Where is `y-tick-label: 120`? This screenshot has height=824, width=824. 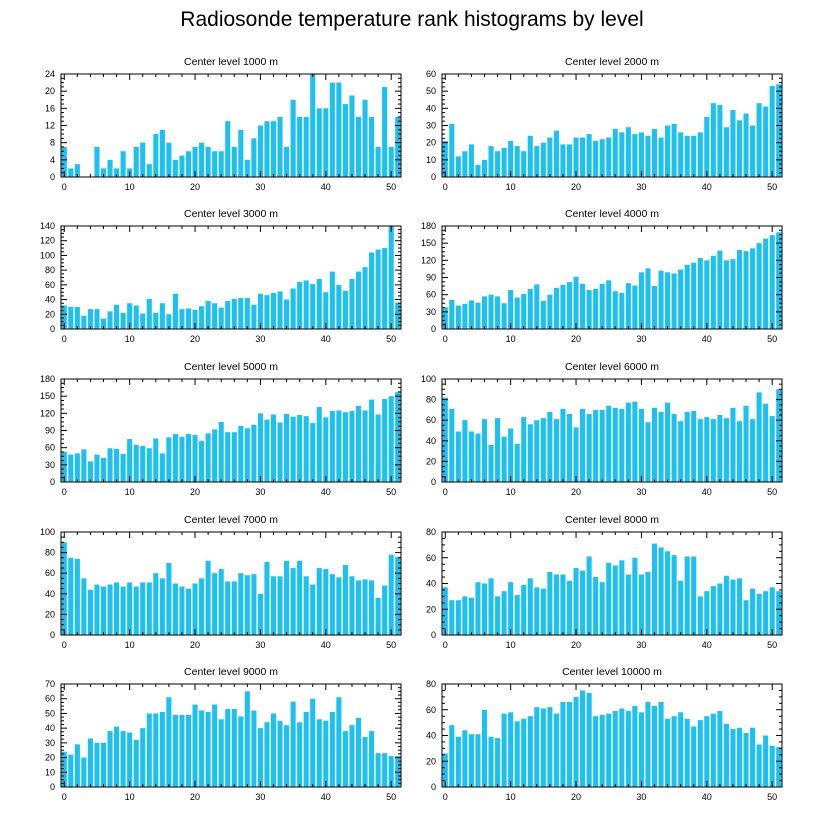
y-tick-label: 120 is located at coordinates (47, 413).